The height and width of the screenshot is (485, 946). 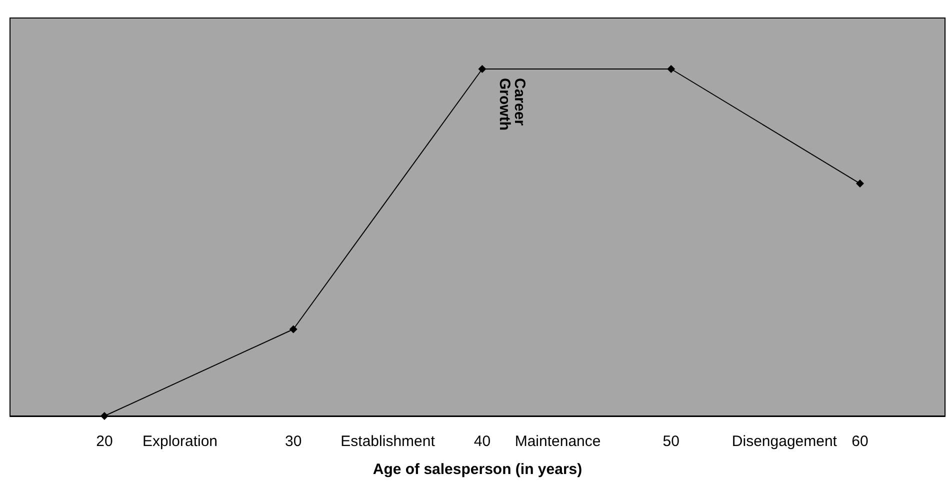 I want to click on x-tick-label: Exploration, so click(x=180, y=441).